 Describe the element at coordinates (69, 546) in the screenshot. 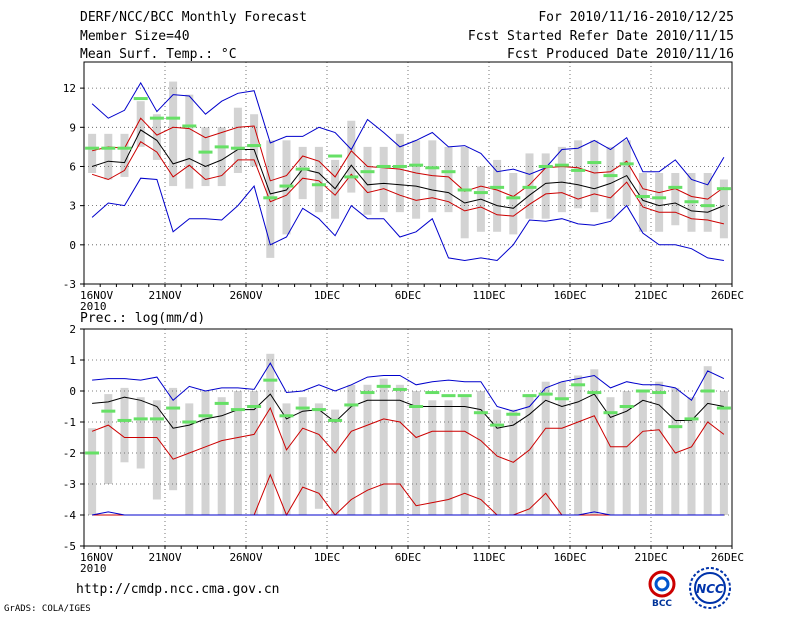

I see `y-tick-label: -5` at that location.